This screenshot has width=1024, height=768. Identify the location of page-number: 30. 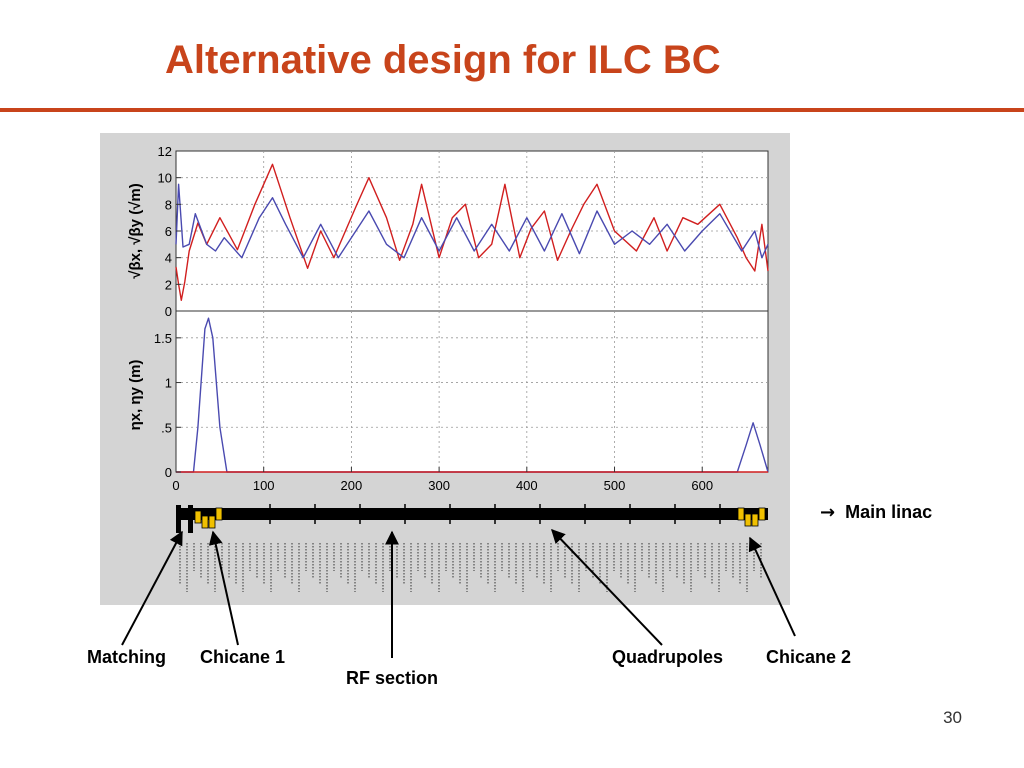
(952, 717).